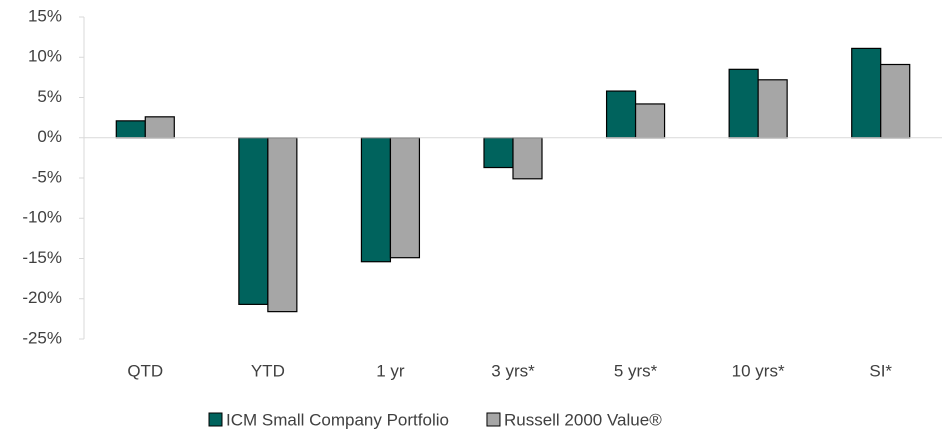  Describe the element at coordinates (49, 96) in the screenshot. I see `y-tick-label: 5%` at that location.